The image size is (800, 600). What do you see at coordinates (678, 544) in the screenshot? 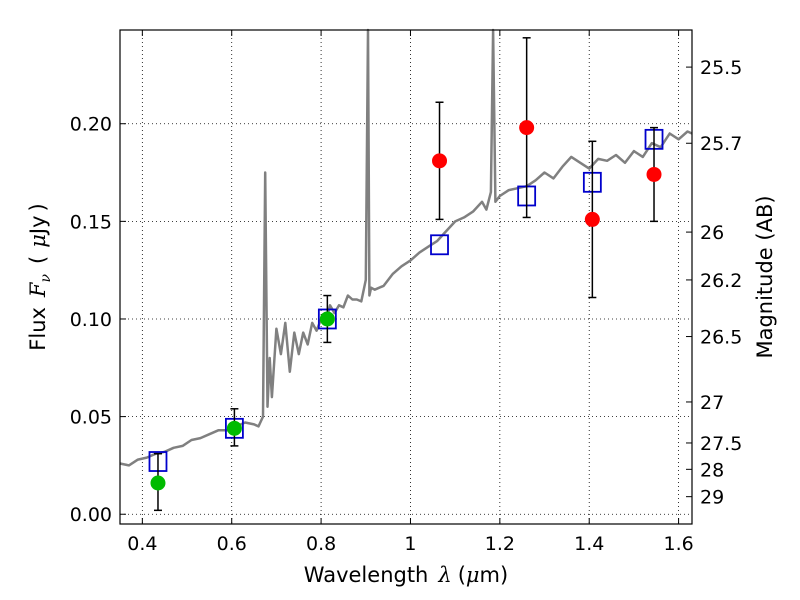
I see `x-tick-label: 1.6` at bounding box center [678, 544].